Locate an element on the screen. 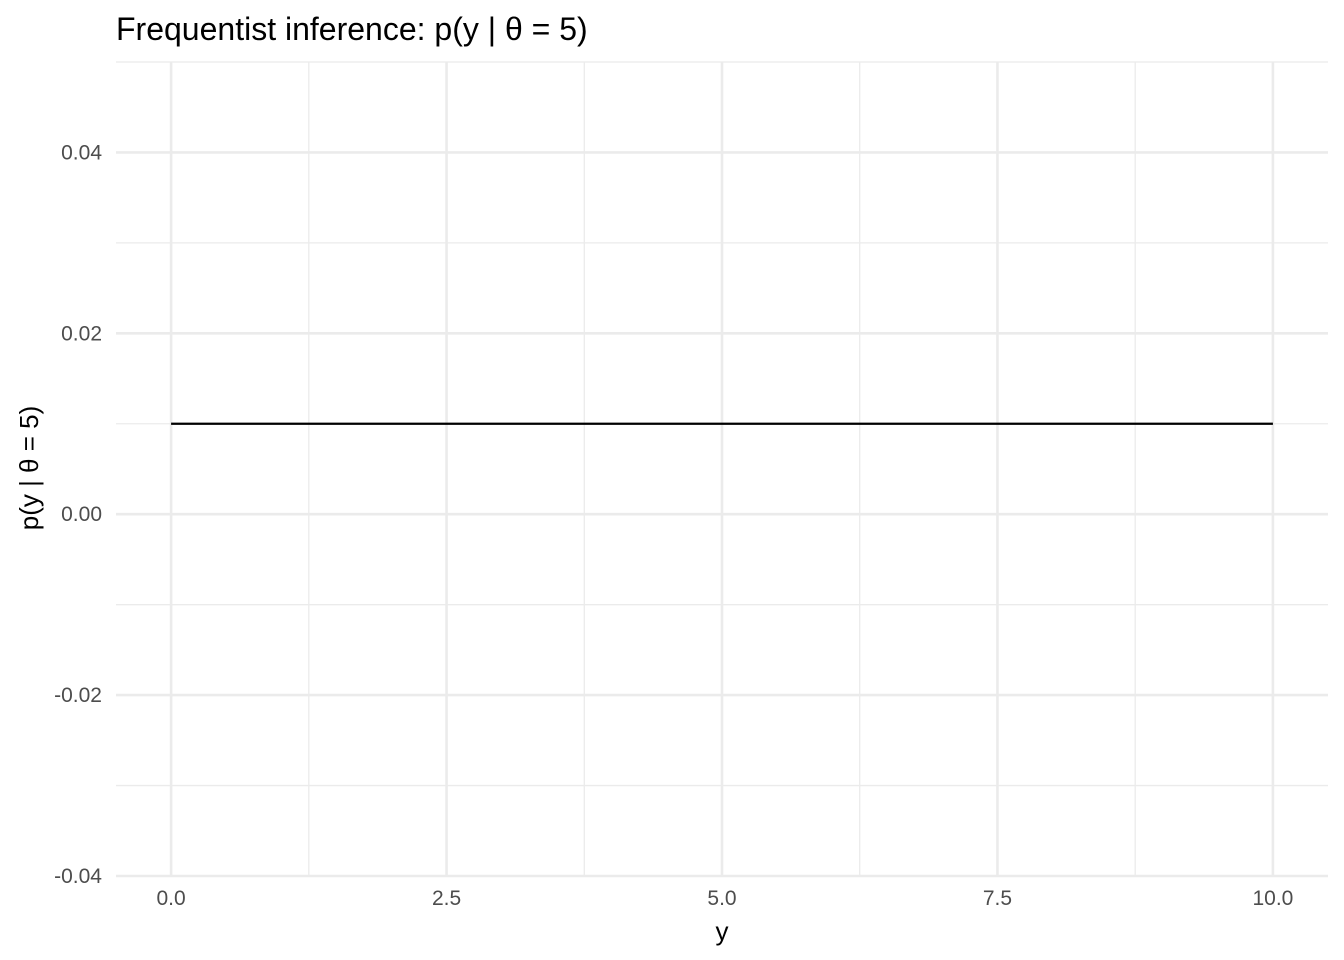  x-axis-ticks: 0.0 2.5 5.0 7.5 10.0 is located at coordinates (724, 898).